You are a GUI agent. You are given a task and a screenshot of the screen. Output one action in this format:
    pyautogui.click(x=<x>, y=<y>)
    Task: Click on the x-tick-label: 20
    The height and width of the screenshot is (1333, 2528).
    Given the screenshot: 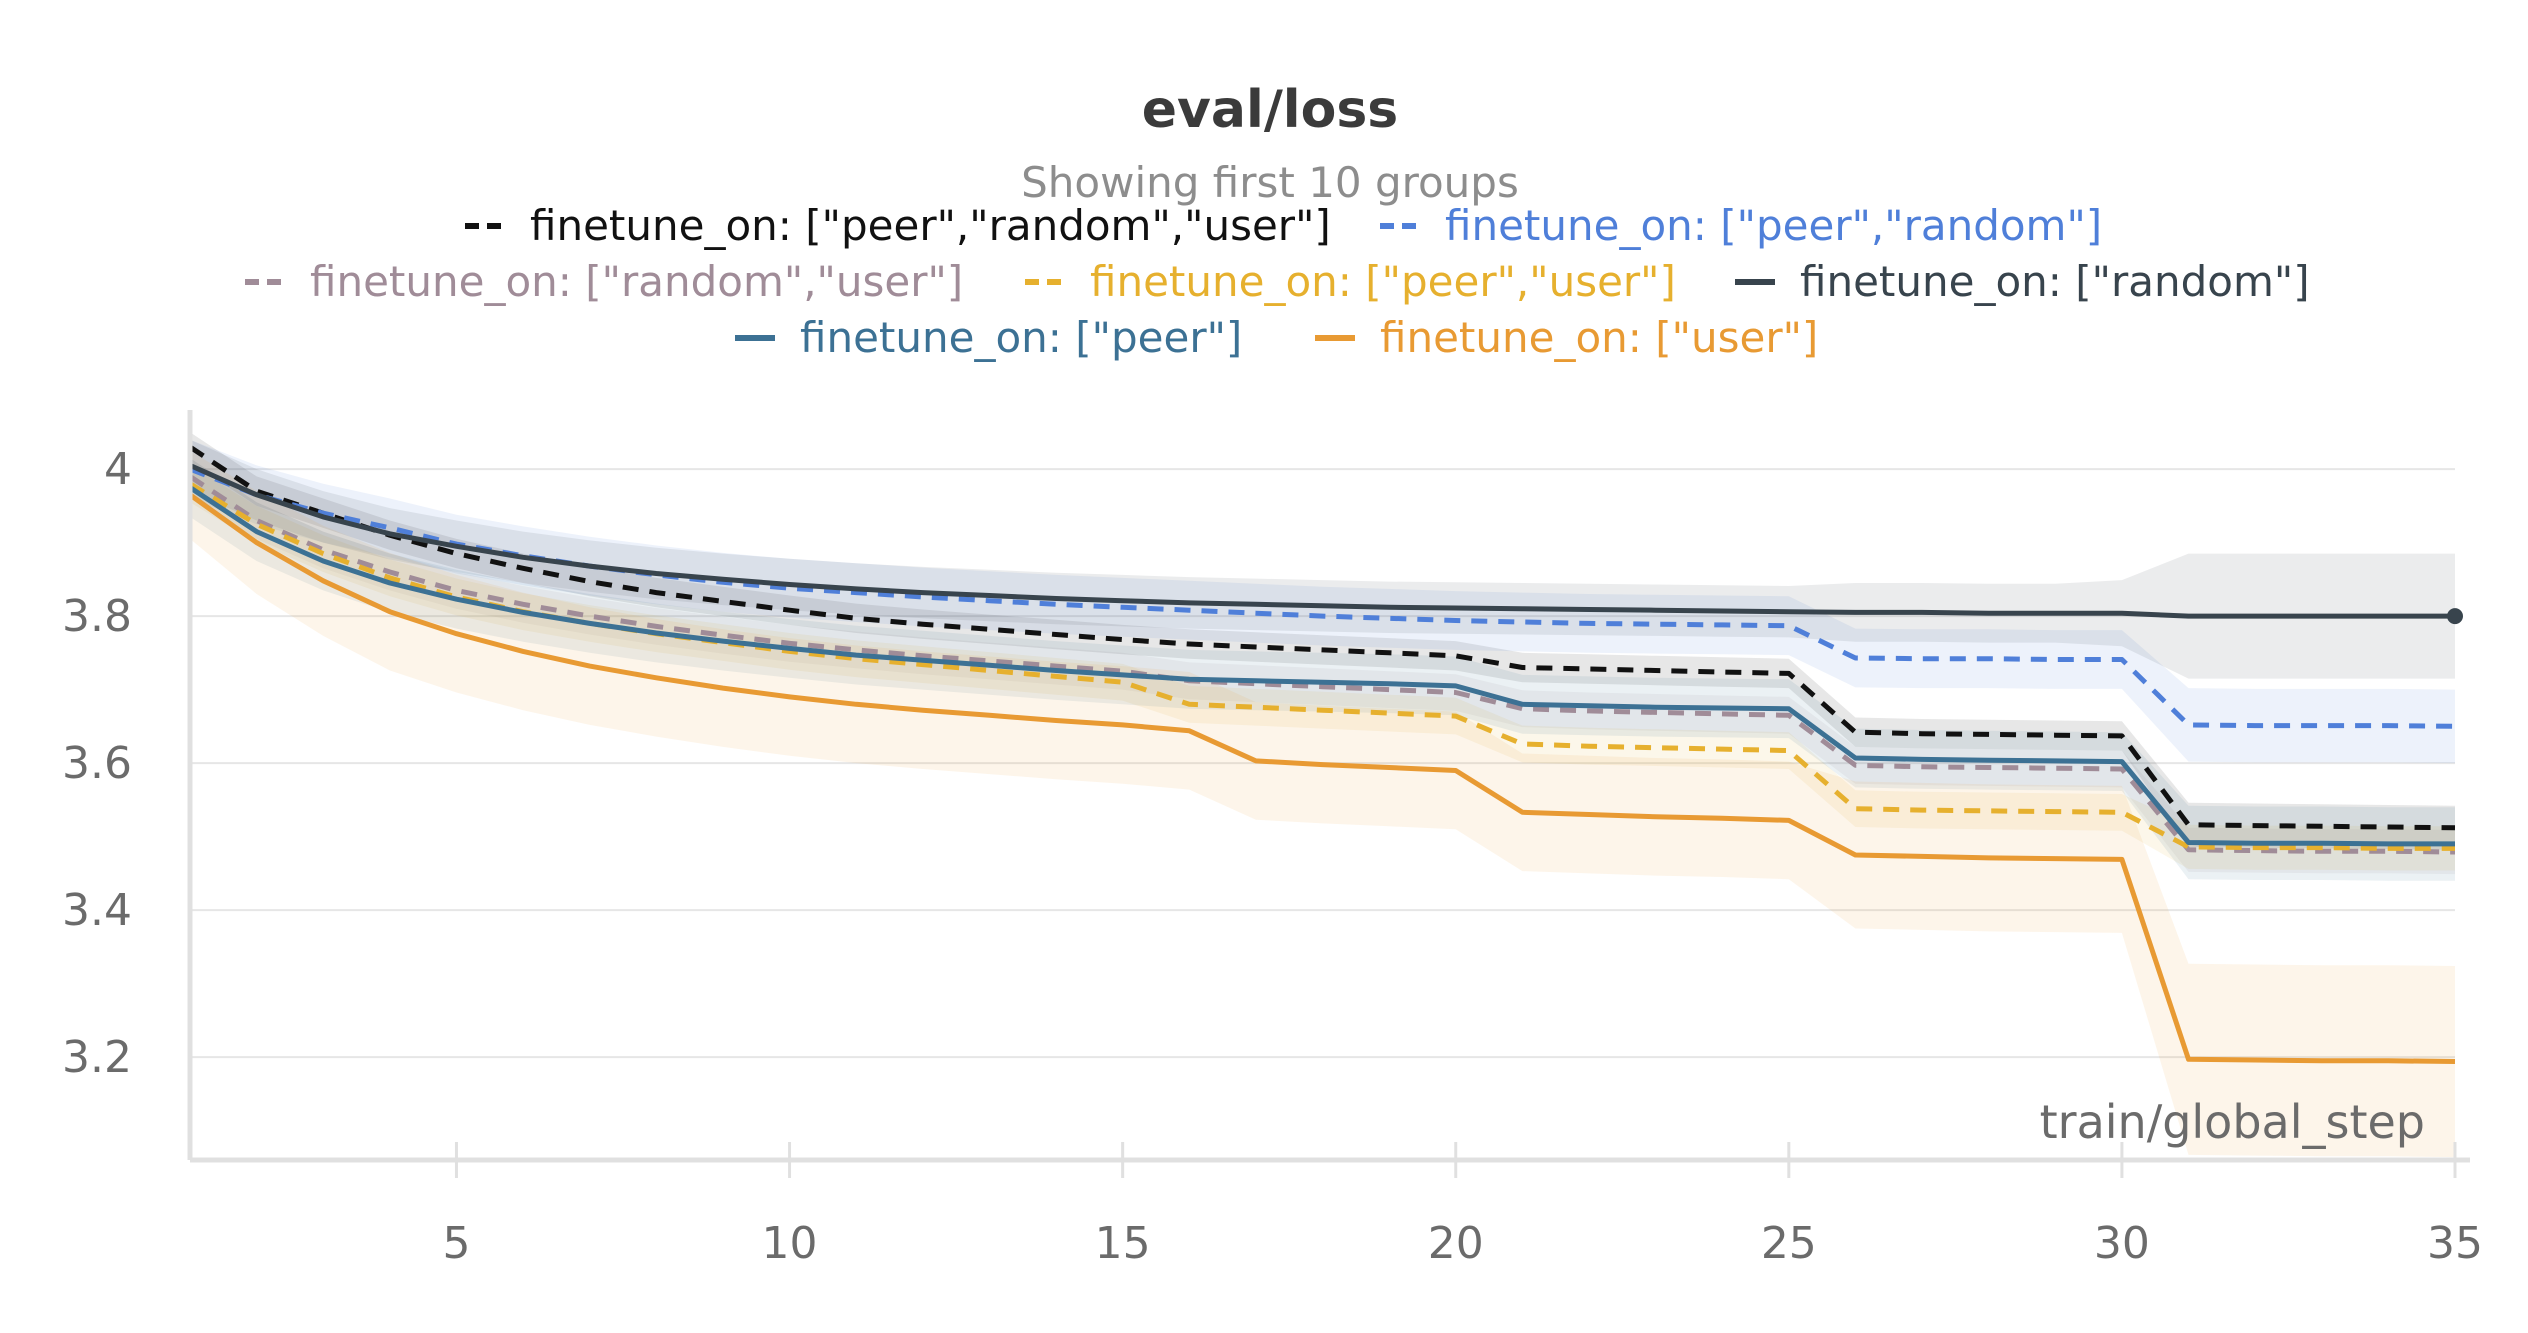 What is the action you would take?
    pyautogui.click(x=1456, y=1243)
    